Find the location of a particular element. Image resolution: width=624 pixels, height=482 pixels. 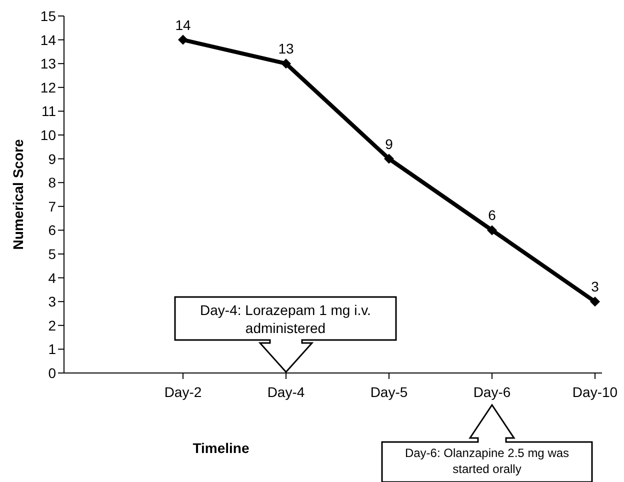

y-tick-label: 10 is located at coordinates (48, 134).